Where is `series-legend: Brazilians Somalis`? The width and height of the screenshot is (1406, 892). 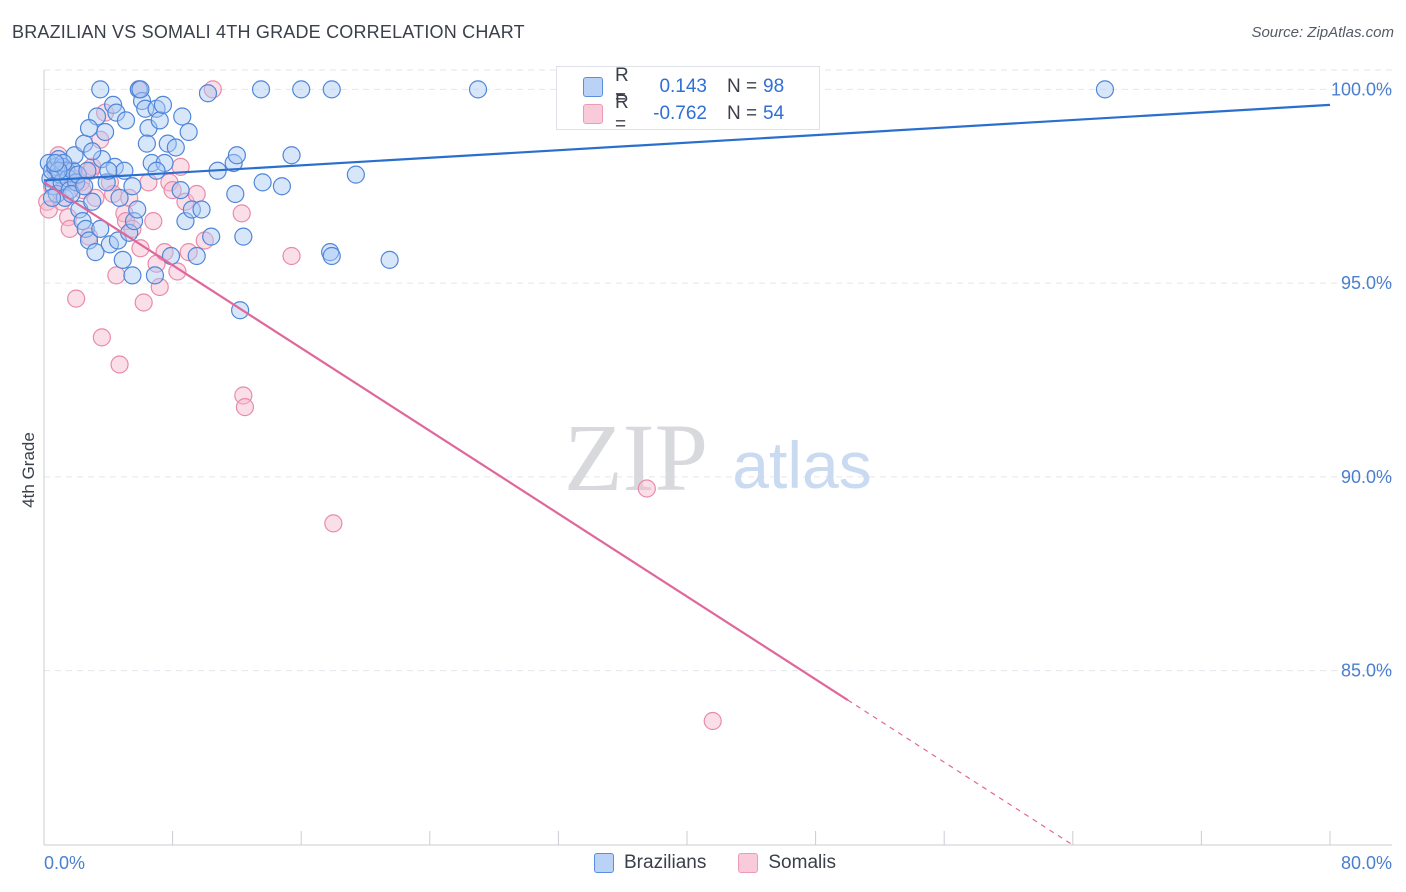 series-legend: Brazilians Somalis is located at coordinates (731, 863).